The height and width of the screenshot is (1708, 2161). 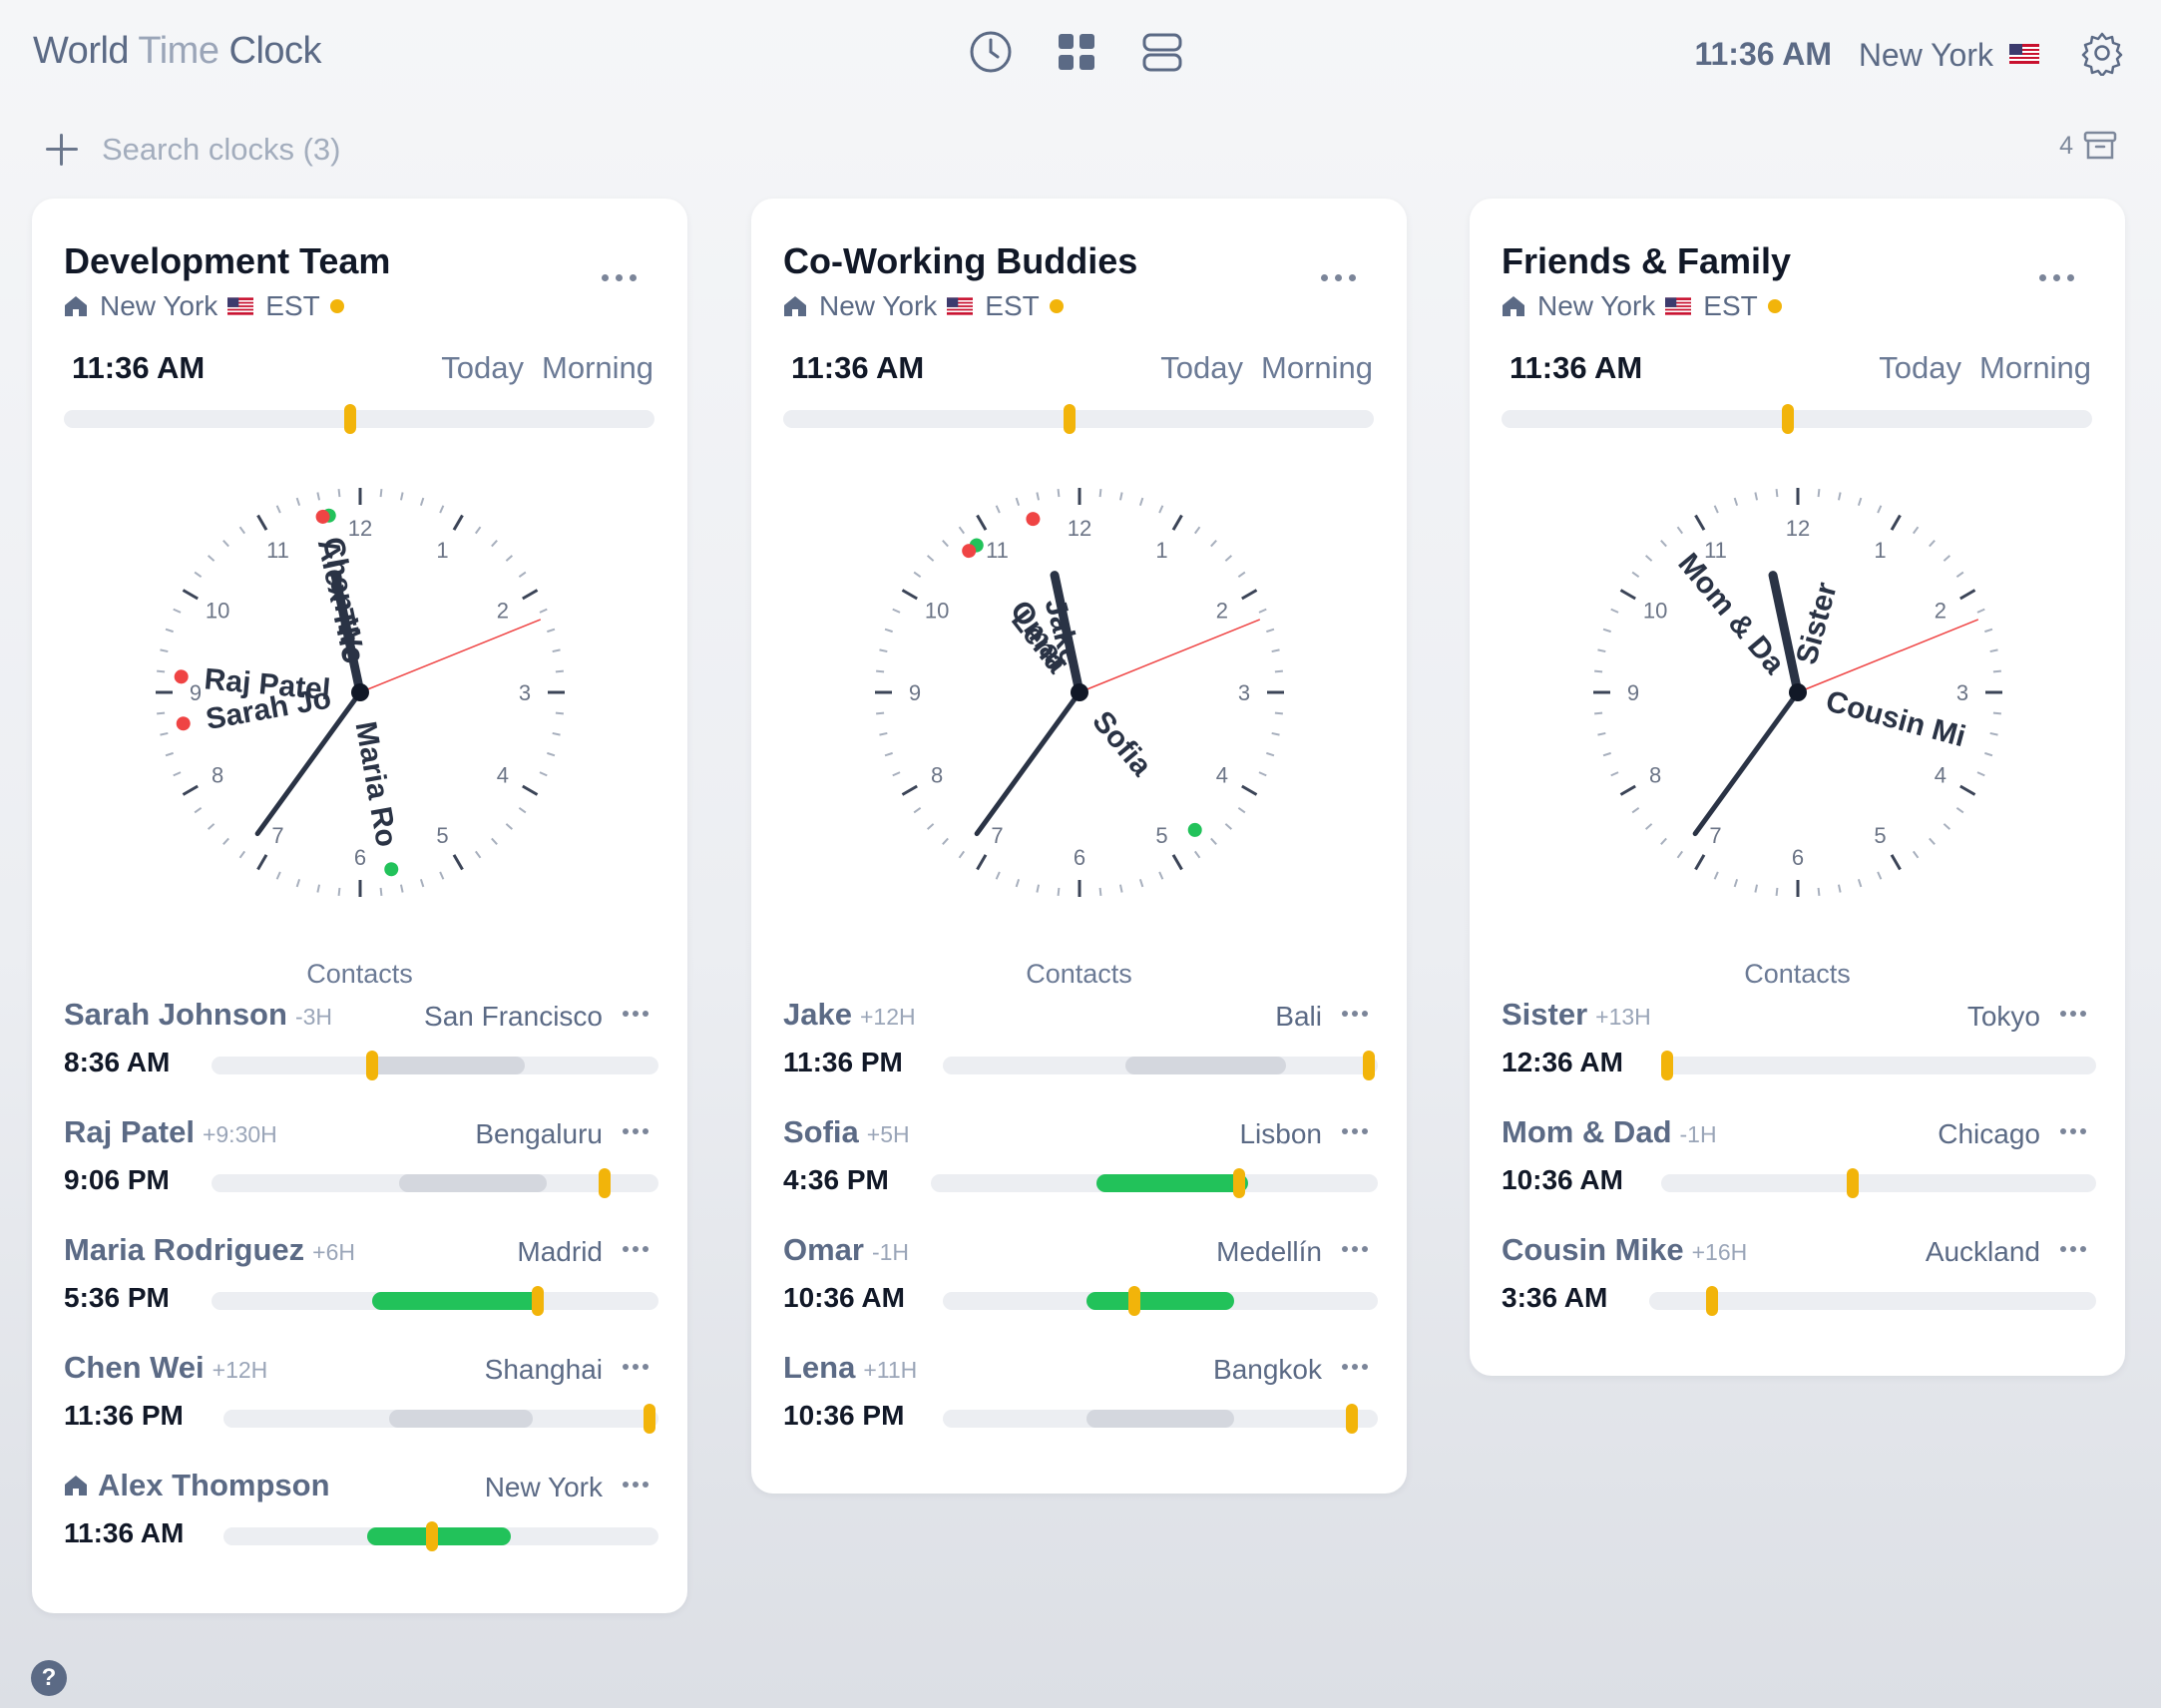 I want to click on contact-row: Maria Rodriguez +6H Madrid 5:36 PM, so click(x=361, y=1287).